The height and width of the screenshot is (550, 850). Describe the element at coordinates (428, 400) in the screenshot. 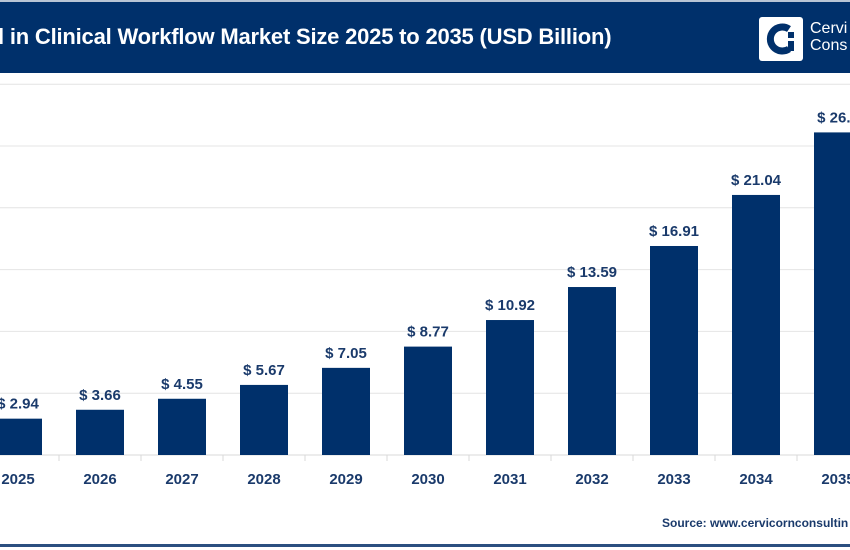

I see `bar-2030` at that location.